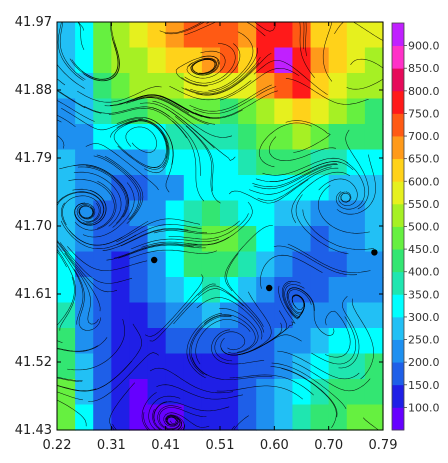 This screenshot has width=448, height=463. What do you see at coordinates (424, 317) in the screenshot?
I see `colorbar-label: 300.0` at bounding box center [424, 317].